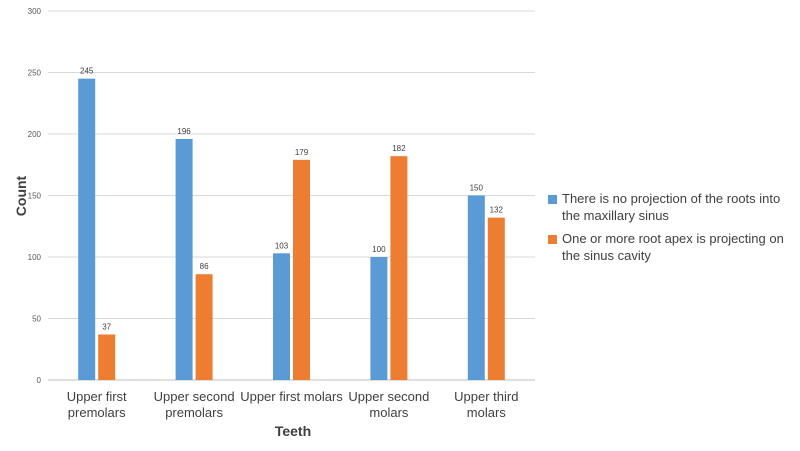 The height and width of the screenshot is (451, 800). Describe the element at coordinates (486, 404) in the screenshot. I see `x-tick-label: Upper third molars` at that location.